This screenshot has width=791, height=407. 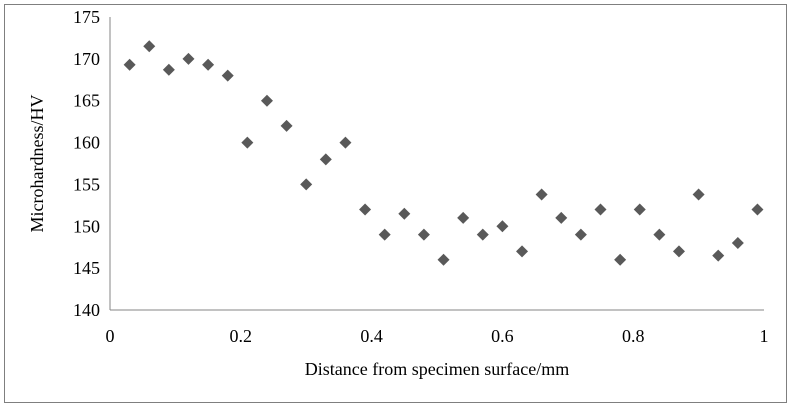 What do you see at coordinates (86, 163) in the screenshot?
I see `y-tick-labels: 140 145 150 155 160 165 170 175` at bounding box center [86, 163].